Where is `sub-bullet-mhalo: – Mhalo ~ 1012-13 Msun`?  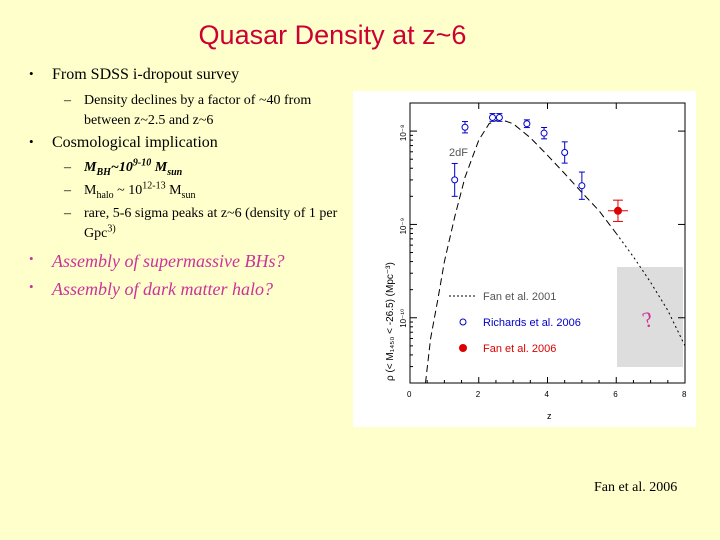 sub-bullet-mhalo: – Mhalo ~ 1012-13 Msun is located at coordinates (130, 190).